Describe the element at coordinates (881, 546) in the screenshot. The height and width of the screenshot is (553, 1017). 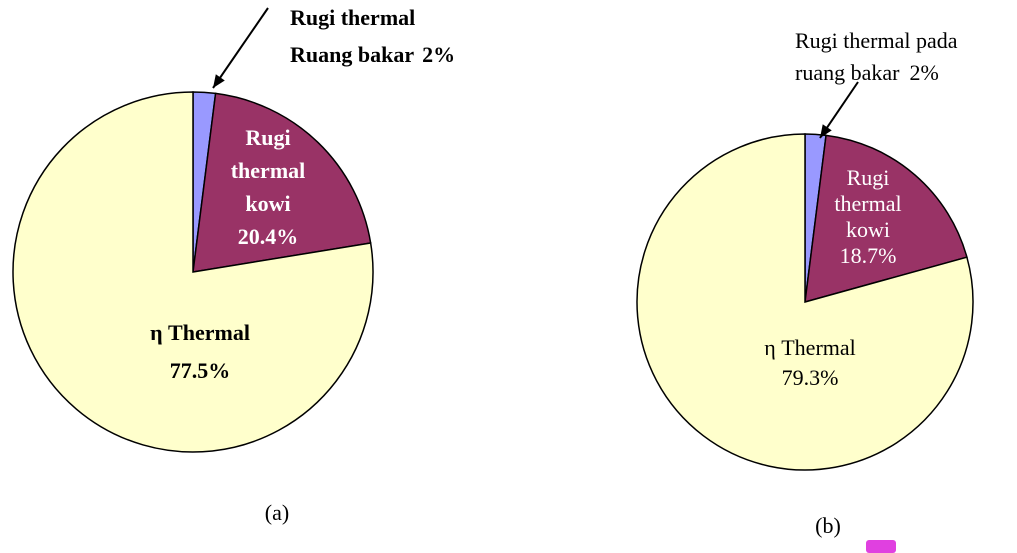
I see `marker` at that location.